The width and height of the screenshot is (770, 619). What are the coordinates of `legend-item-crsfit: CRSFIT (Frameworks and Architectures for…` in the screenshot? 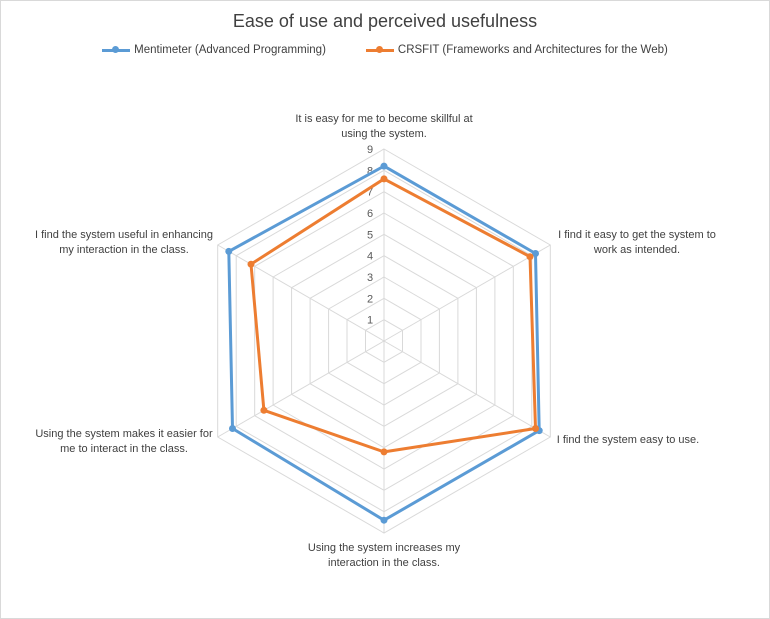 It's located at (516, 50).